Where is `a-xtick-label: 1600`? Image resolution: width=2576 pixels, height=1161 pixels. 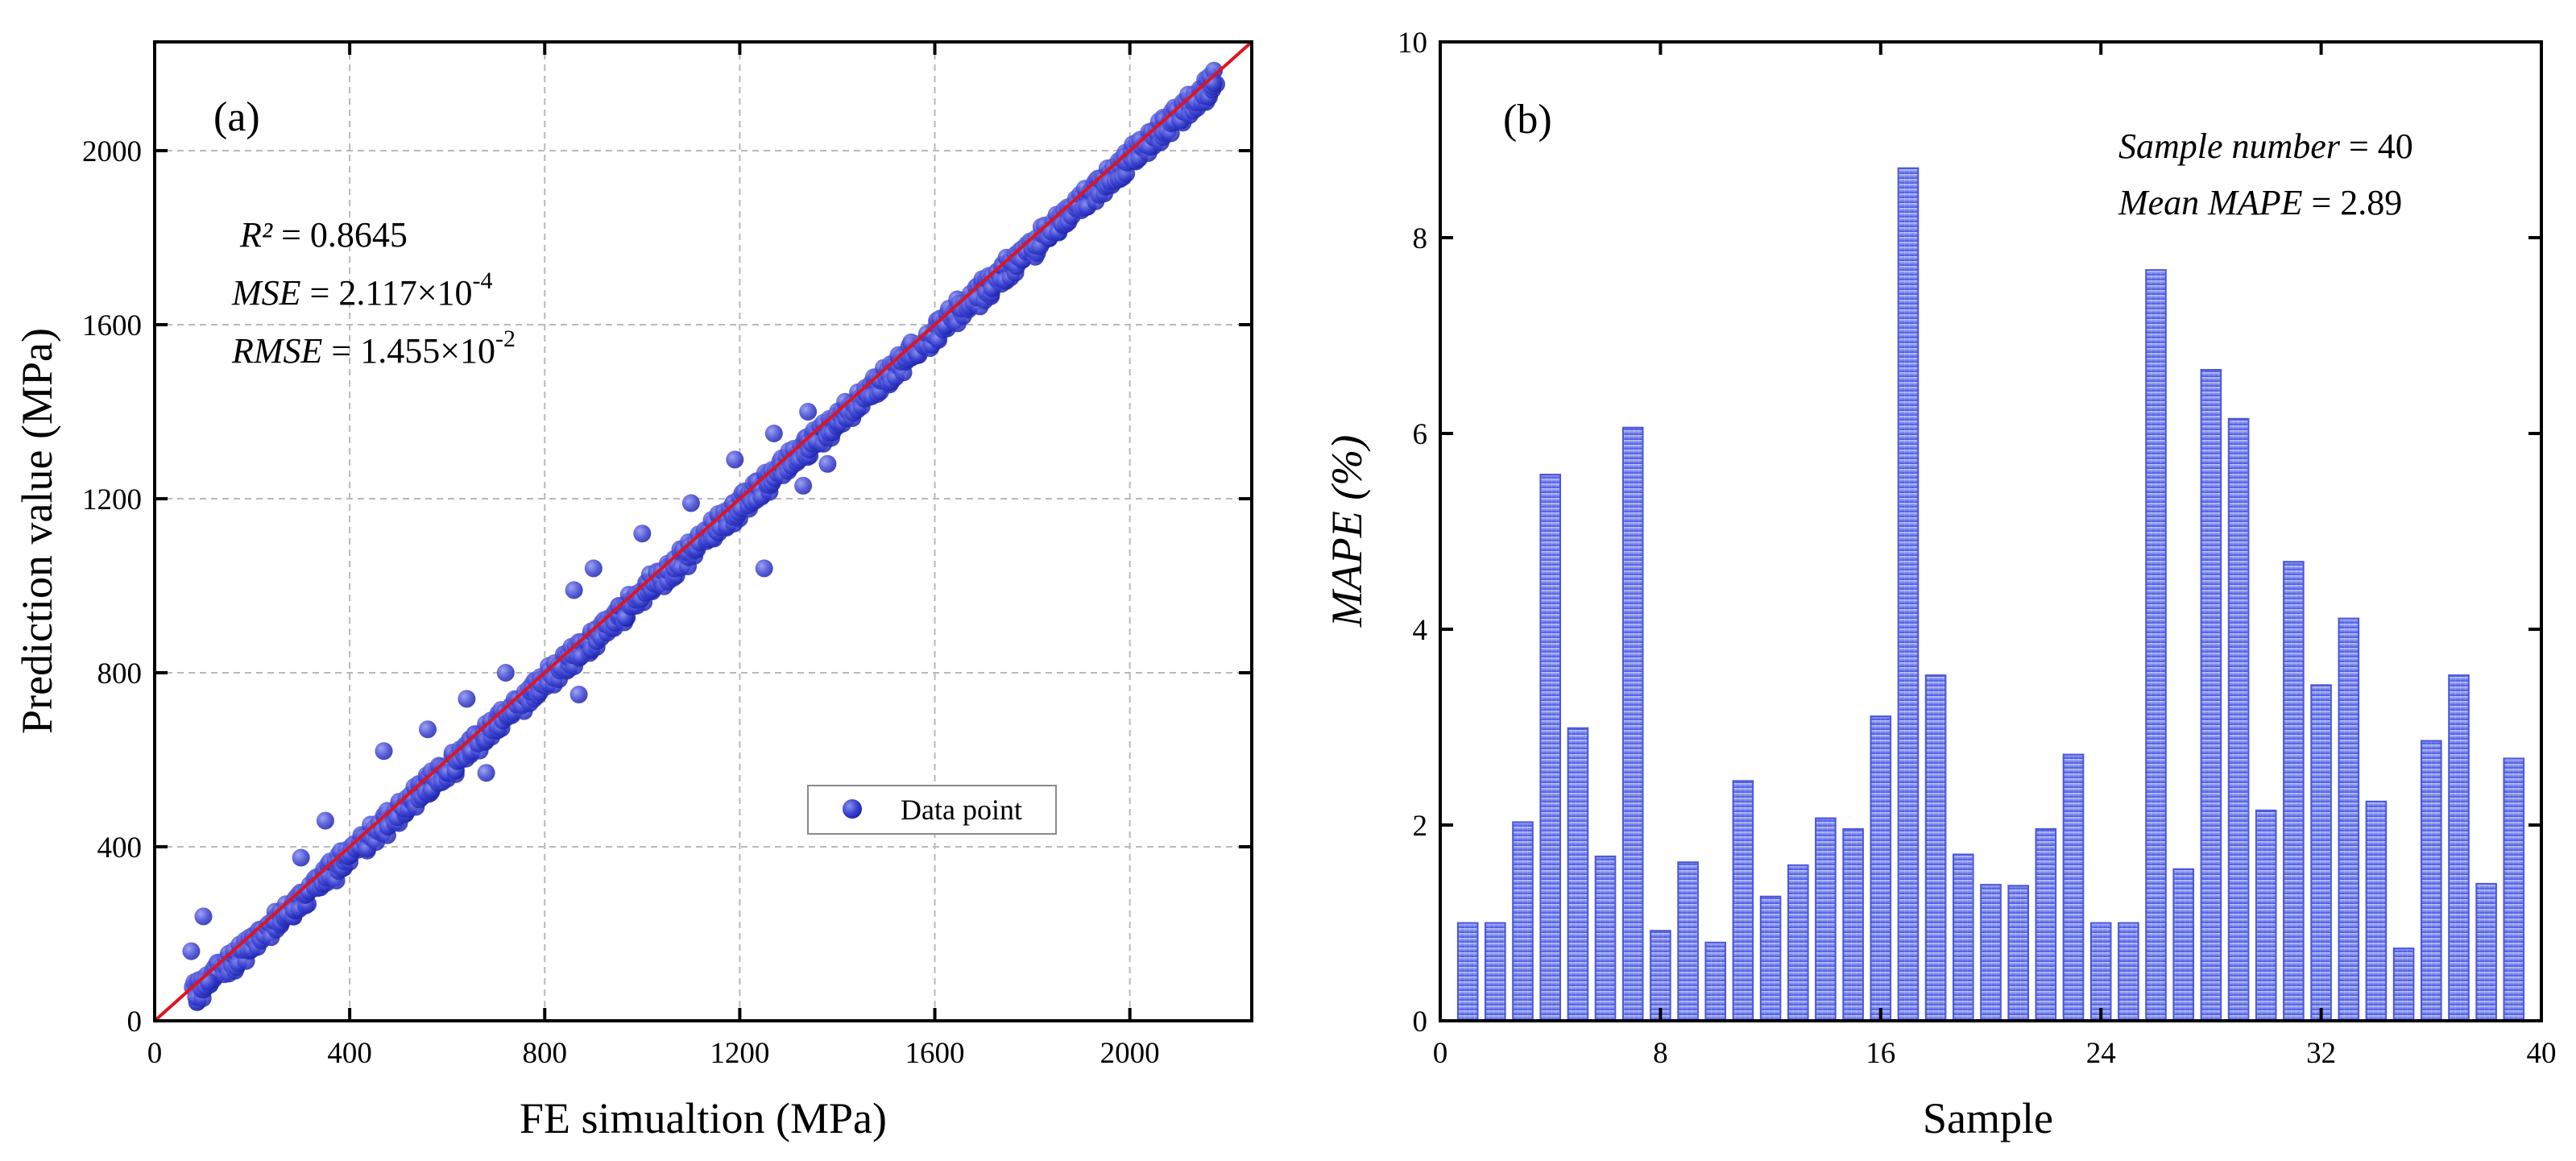
a-xtick-label: 1600 is located at coordinates (935, 1053).